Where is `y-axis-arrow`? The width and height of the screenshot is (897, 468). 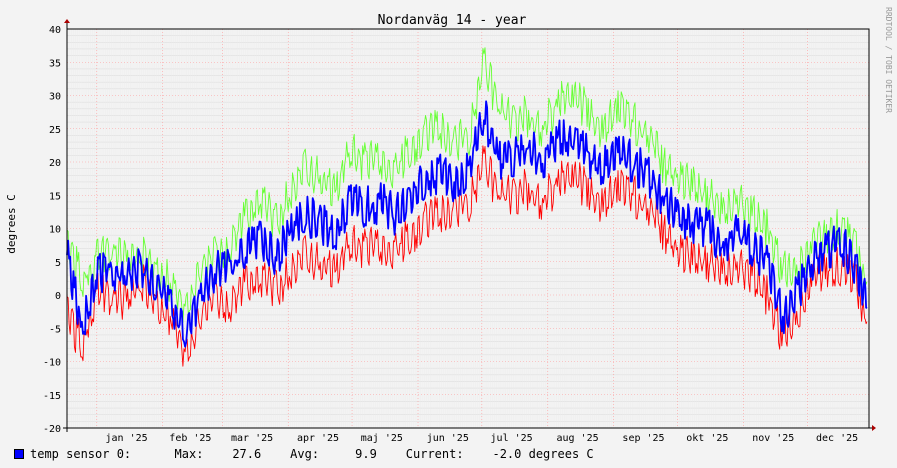
y-axis-arrow is located at coordinates (67, 21).